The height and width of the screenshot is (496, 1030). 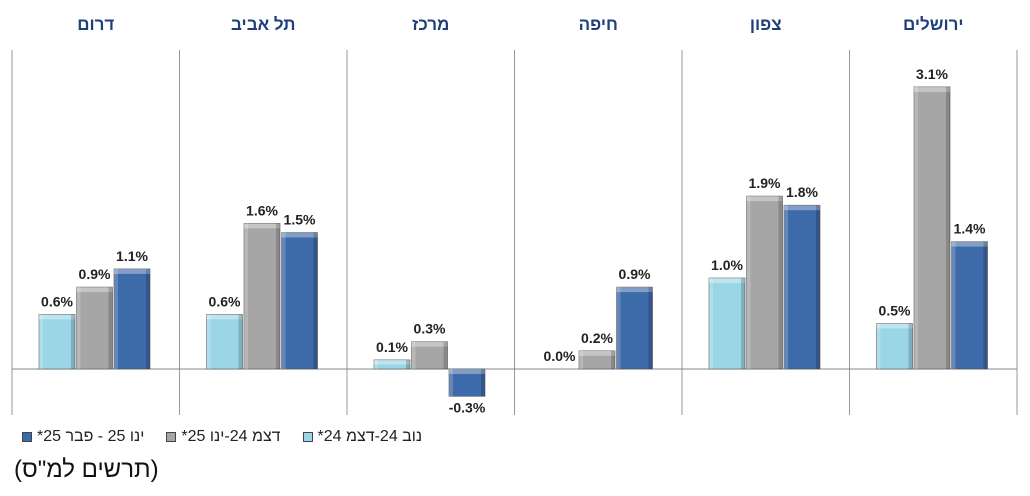 I want to click on legend-item-series-2: דצמ 24-ינו 25*, so click(x=223, y=437).